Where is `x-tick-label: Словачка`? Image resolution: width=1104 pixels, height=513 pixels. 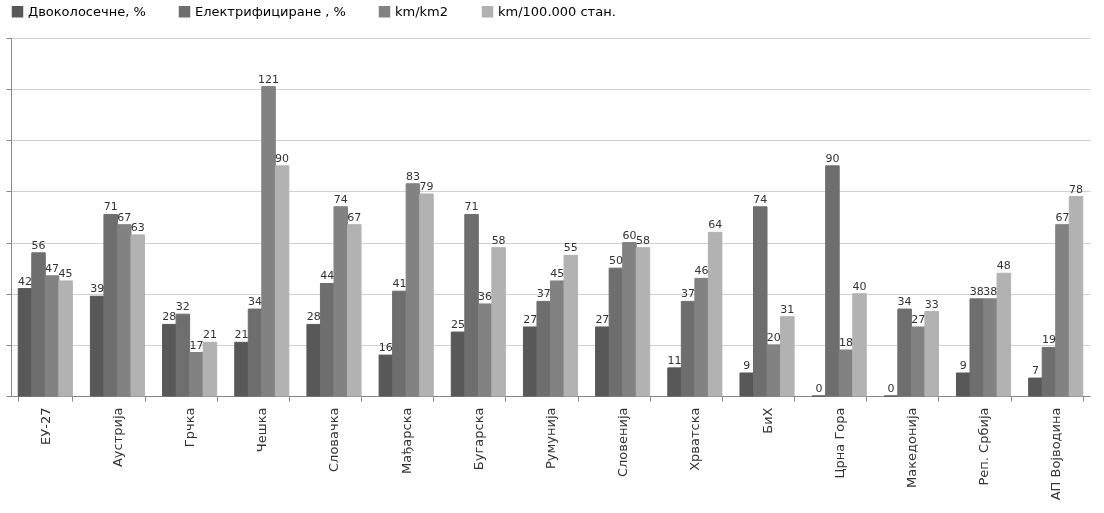 x-tick-label: Словачка is located at coordinates (334, 439).